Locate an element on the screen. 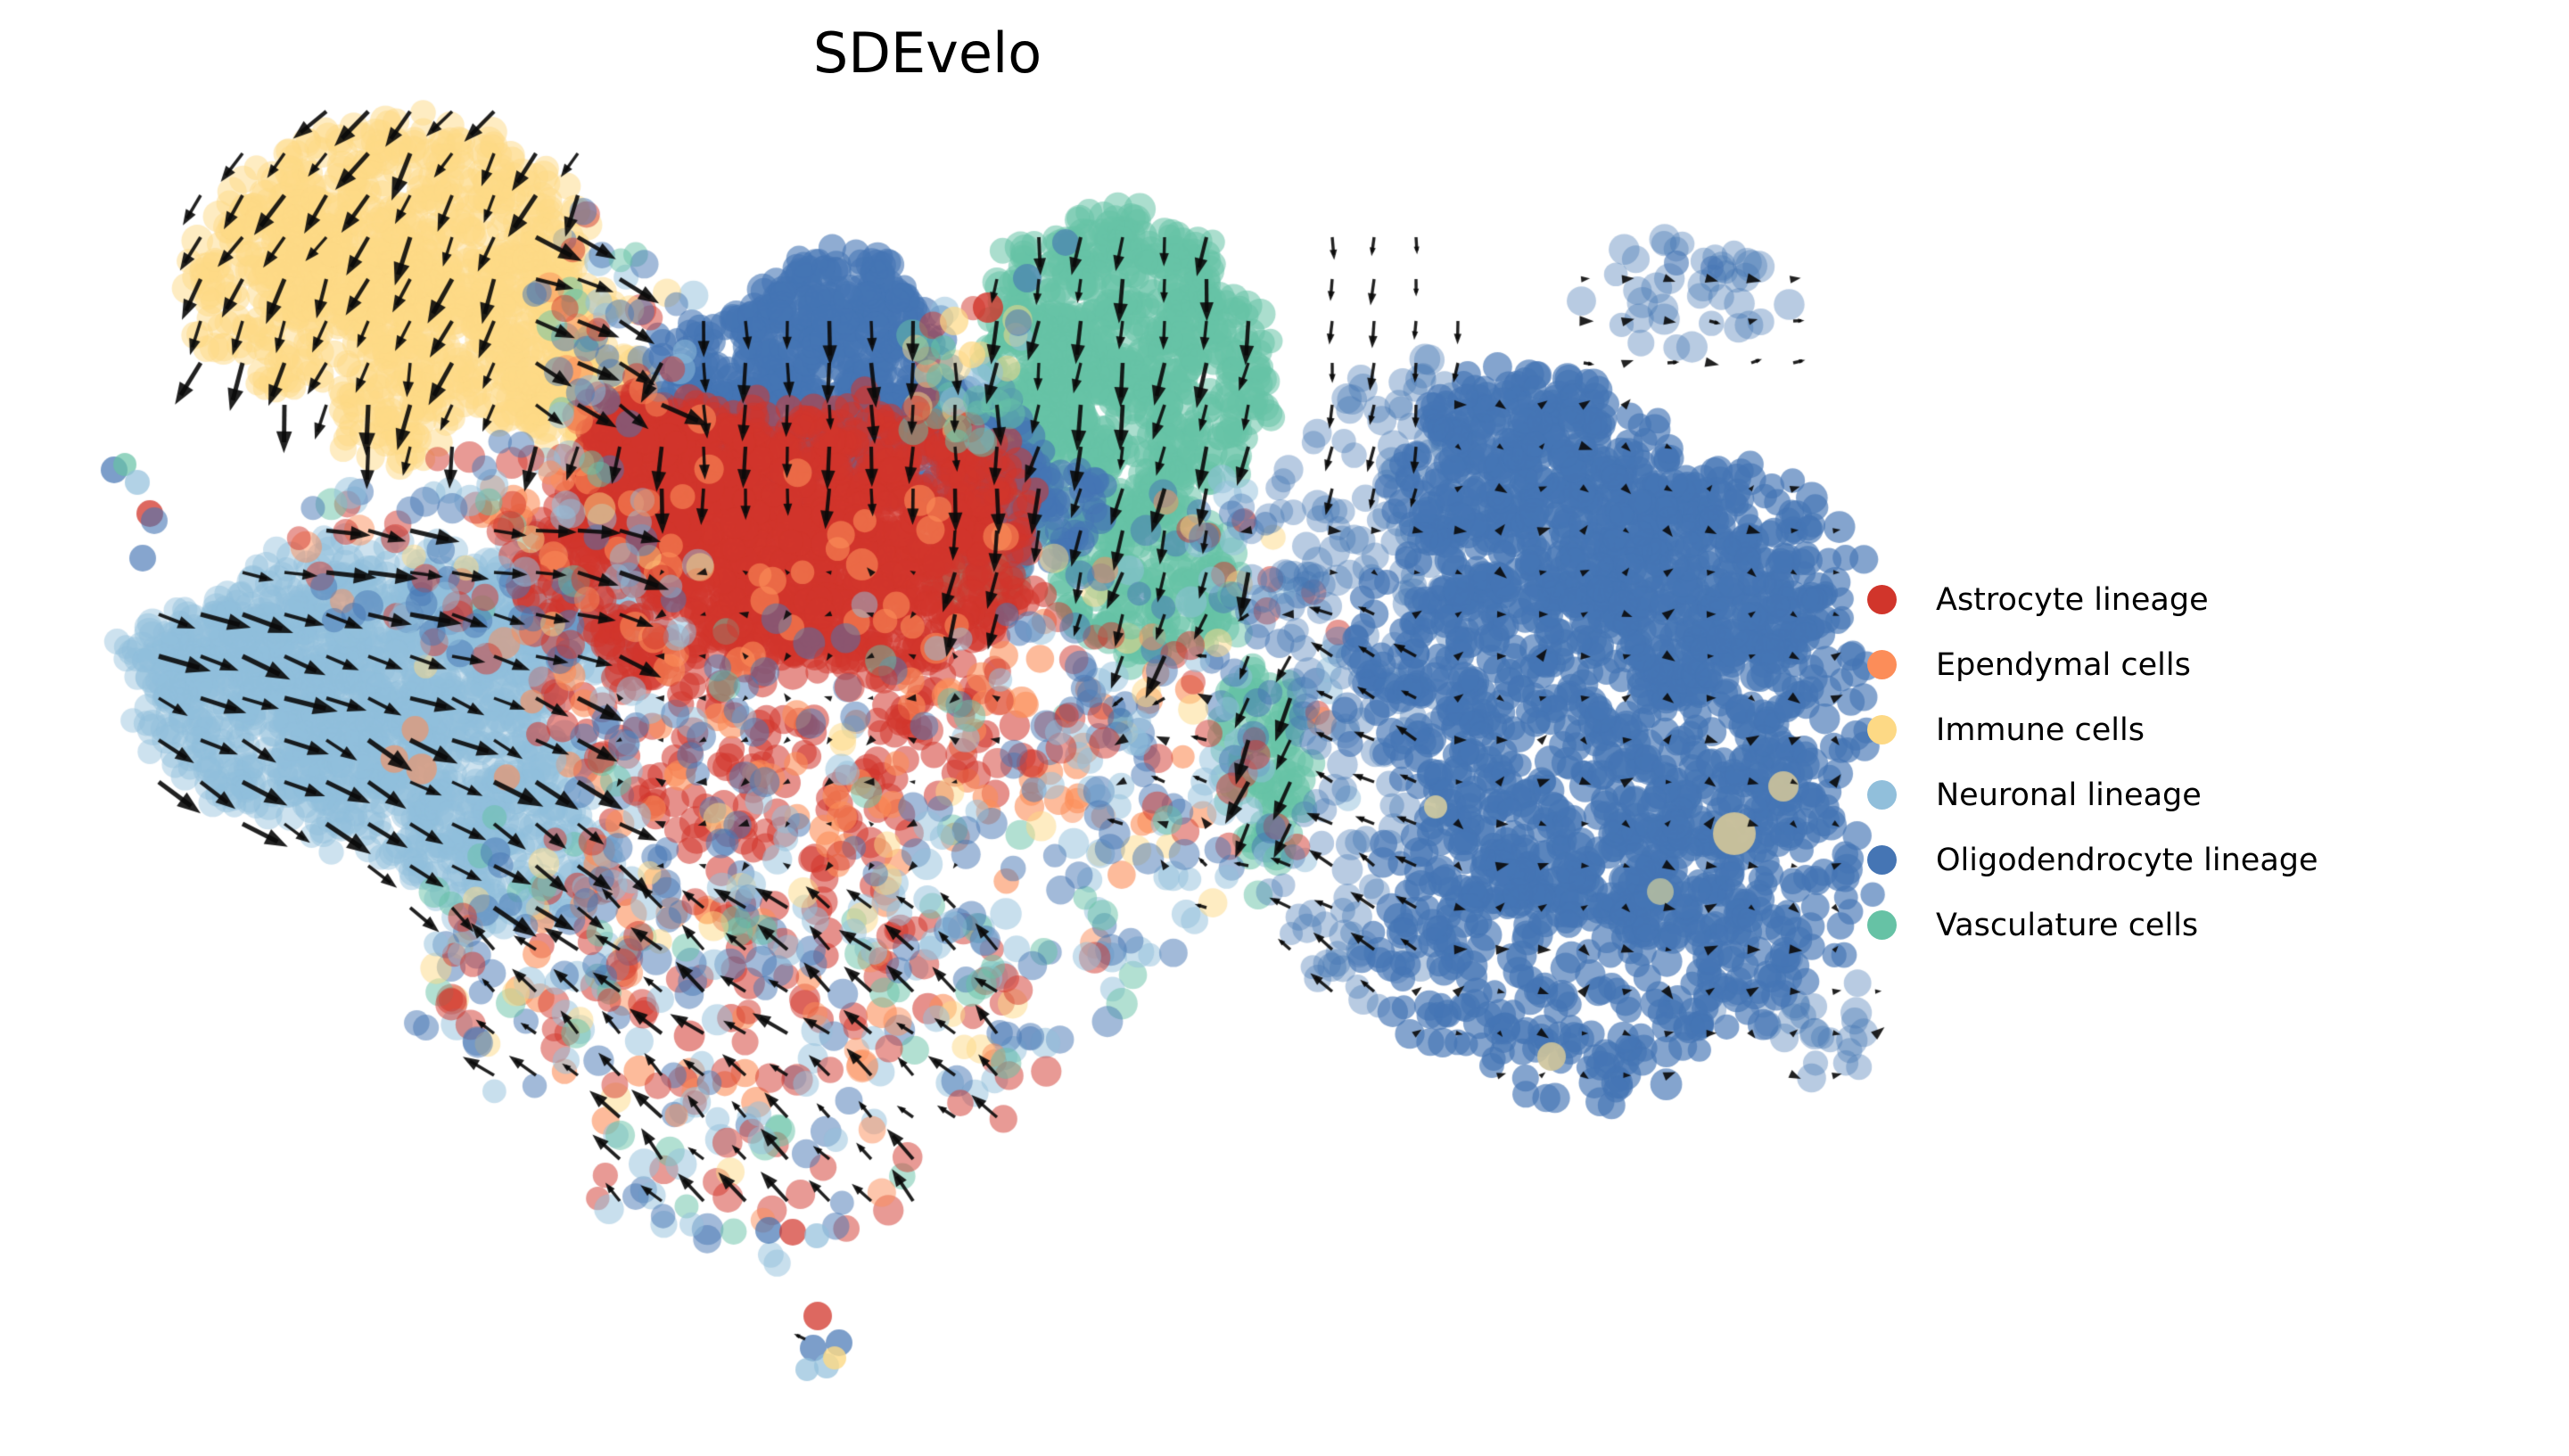 The height and width of the screenshot is (1456, 2569). legend-label: Vasculature cells is located at coordinates (2067, 925).